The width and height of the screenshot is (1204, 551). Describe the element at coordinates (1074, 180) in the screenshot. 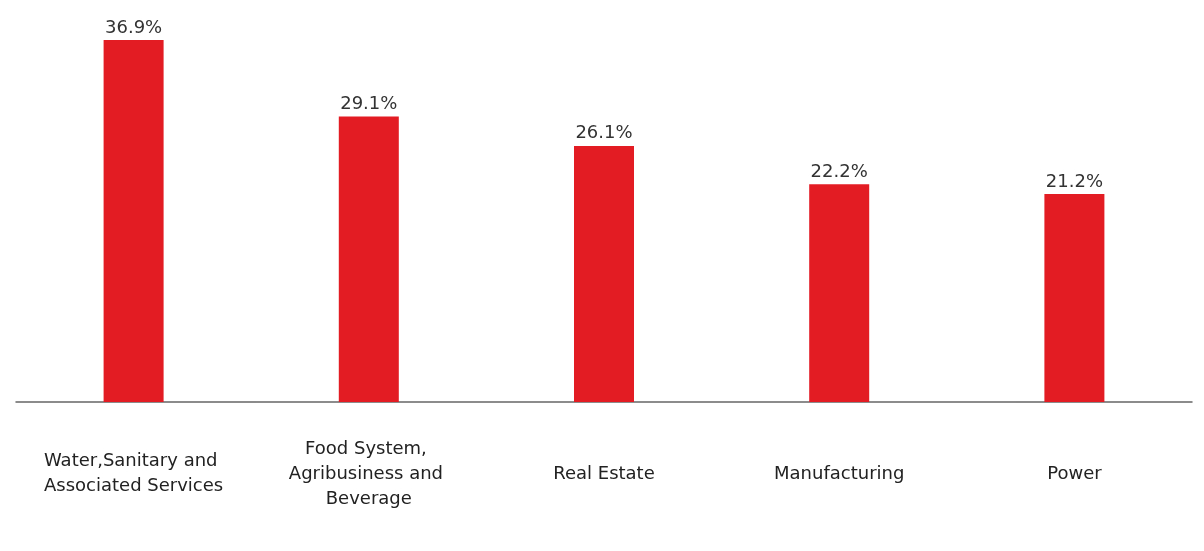

I see `data-label: 21.2%` at that location.